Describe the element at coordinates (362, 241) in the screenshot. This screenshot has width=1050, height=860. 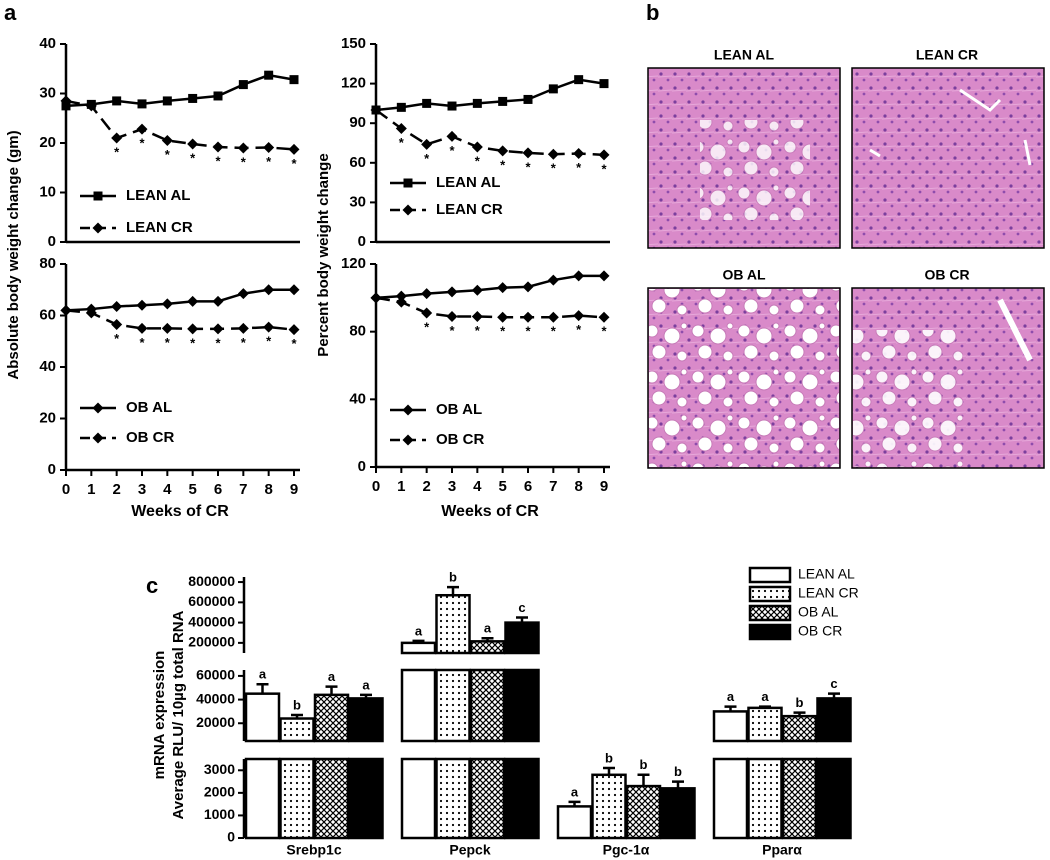
I see `y-tick-label: 0` at that location.